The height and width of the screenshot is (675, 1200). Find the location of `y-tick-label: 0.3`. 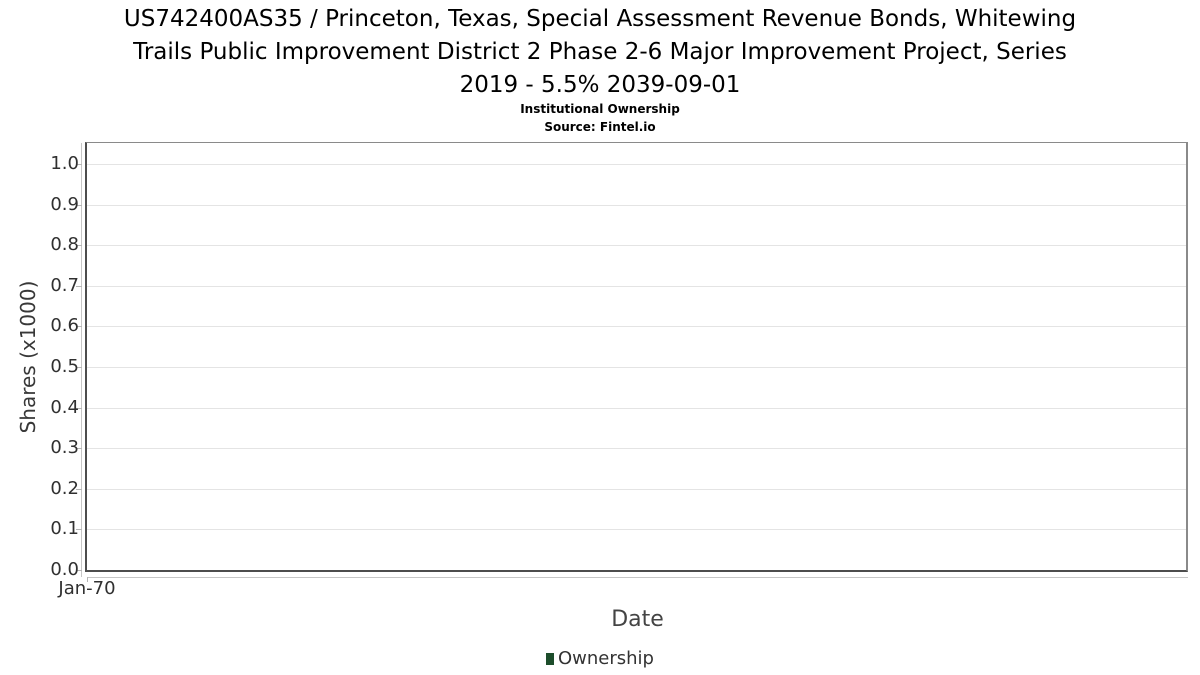

y-tick-label: 0.3 is located at coordinates (64, 447).